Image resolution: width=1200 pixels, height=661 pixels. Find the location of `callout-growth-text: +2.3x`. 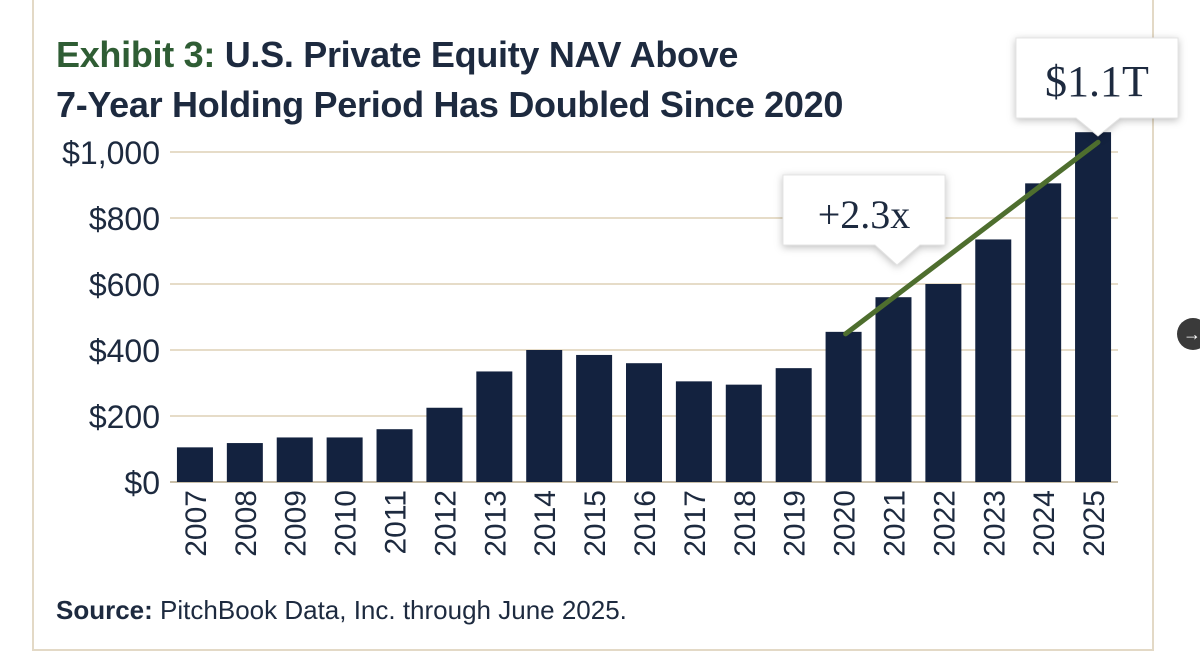

callout-growth-text: +2.3x is located at coordinates (864, 214).